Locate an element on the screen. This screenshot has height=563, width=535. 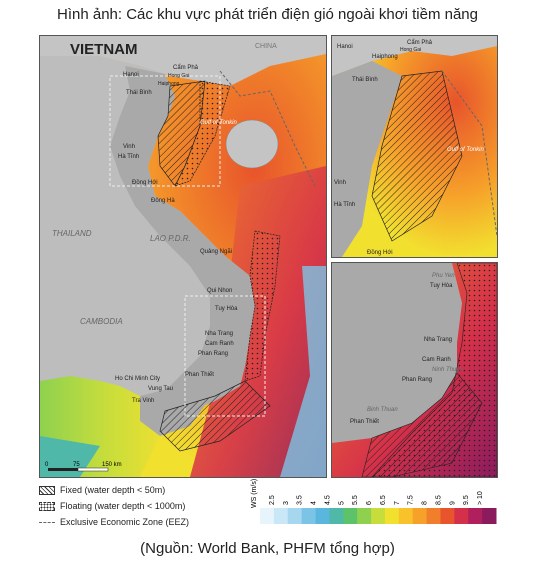
inset-s-phu-yen: Phu Yen is located at coordinates (443, 276).